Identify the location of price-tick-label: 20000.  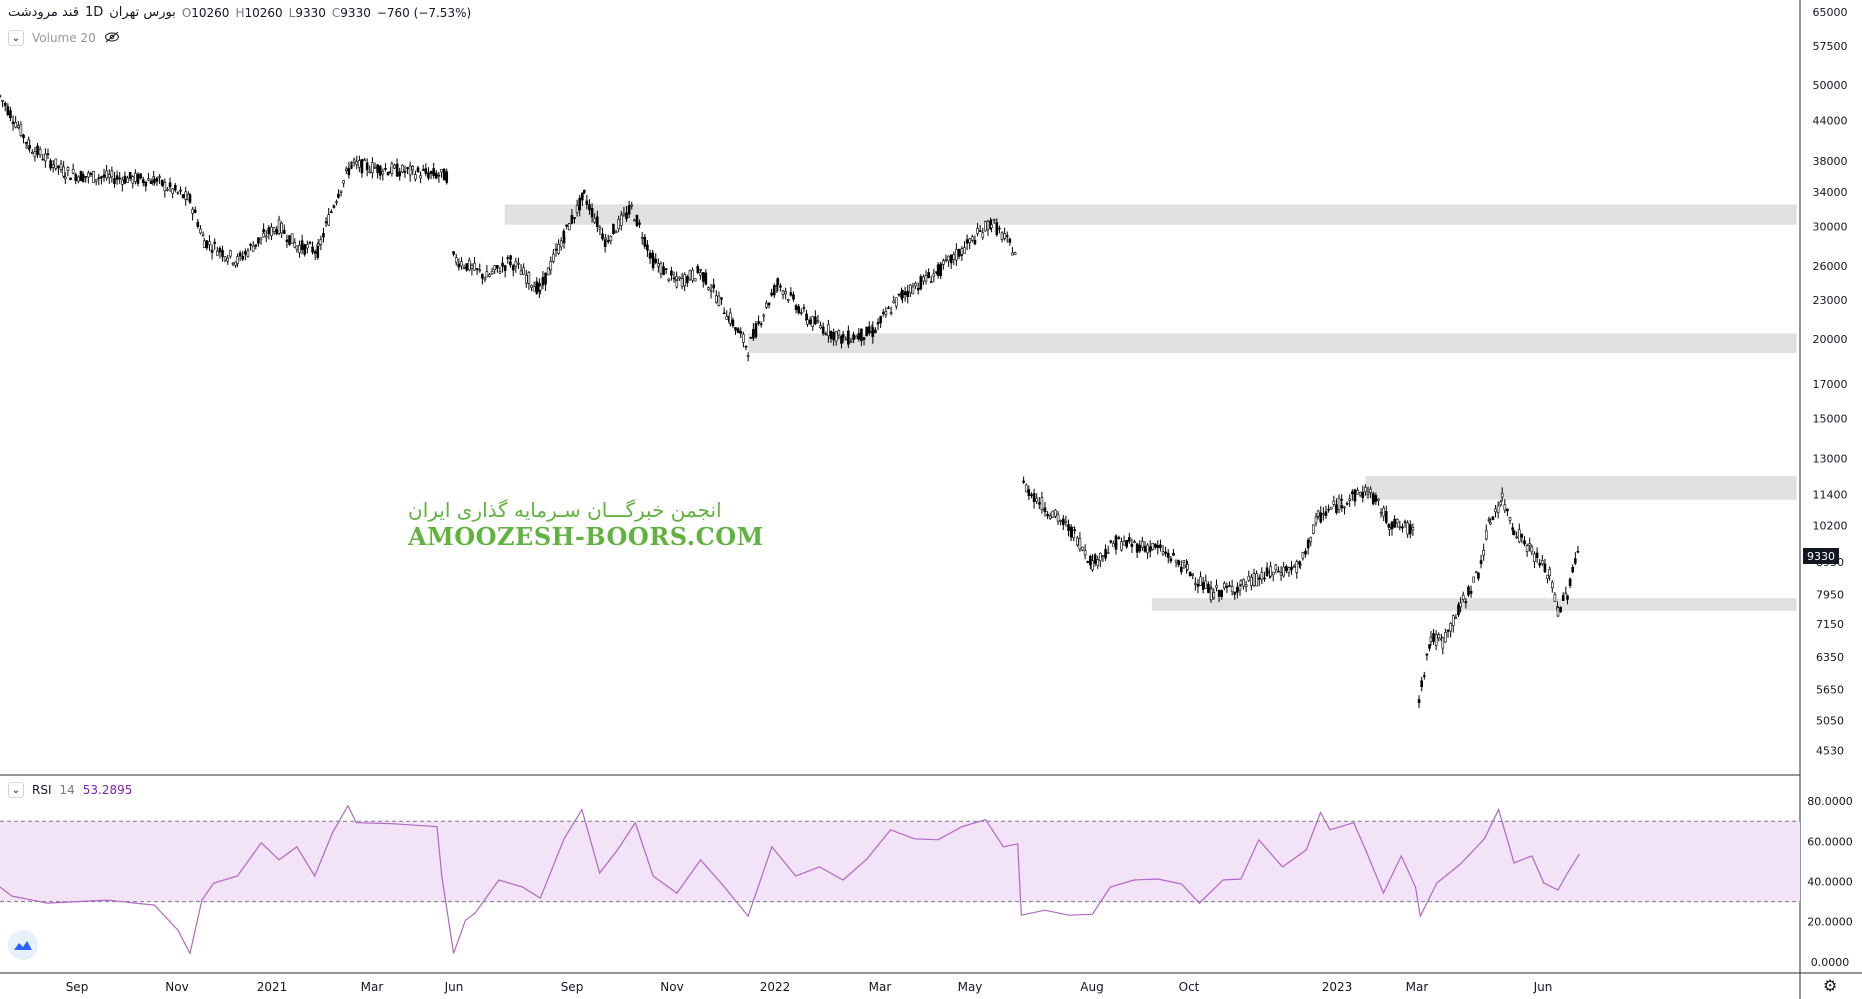
(1830, 339).